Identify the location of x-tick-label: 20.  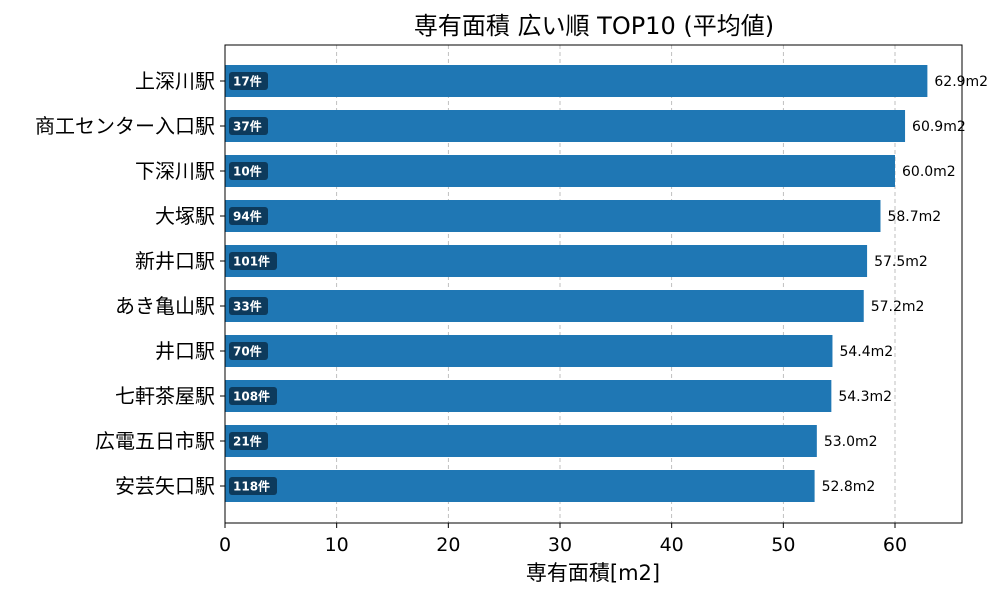
(448, 545).